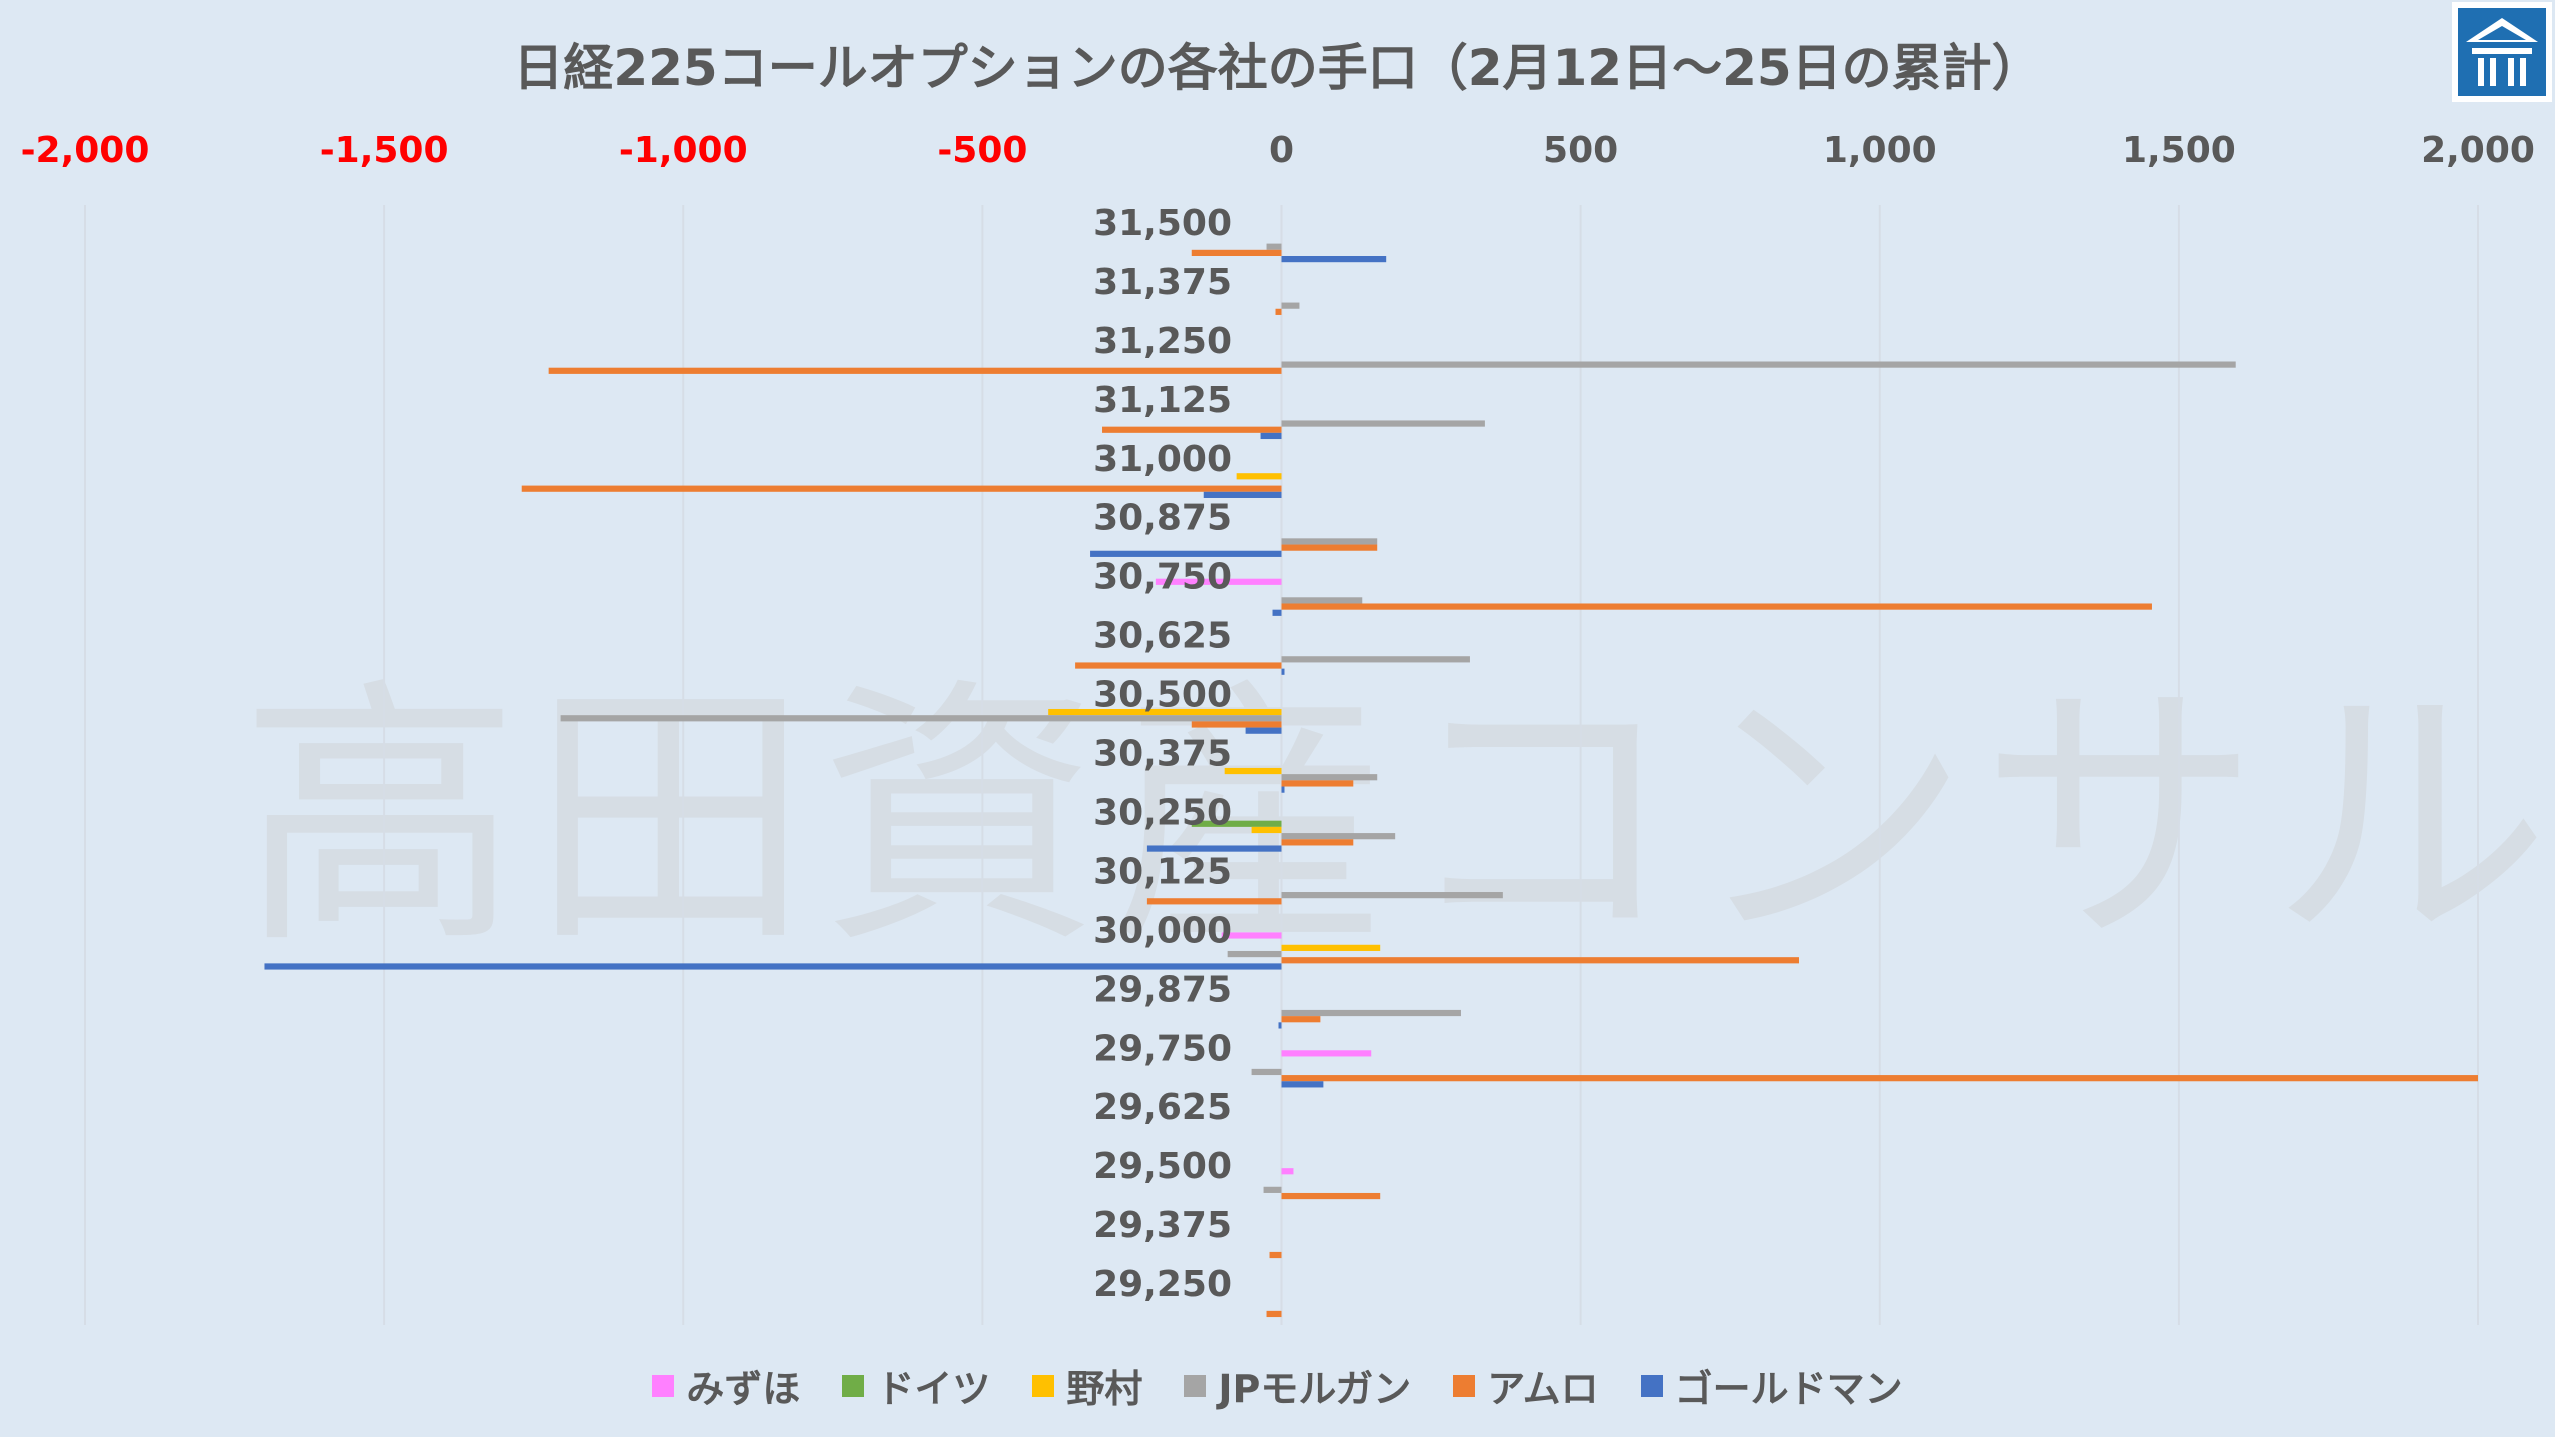 The height and width of the screenshot is (1437, 2555). I want to click on legend-item: みずほ, so click(726, 1385).